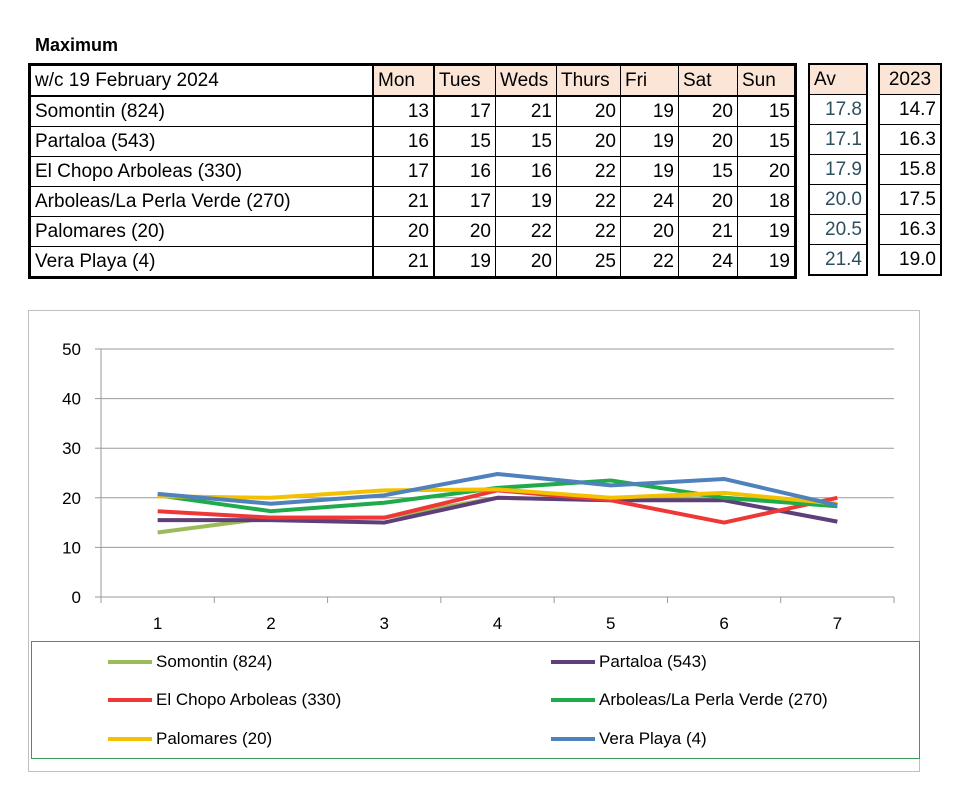  What do you see at coordinates (838, 260) in the screenshot?
I see `average-cell: 21.4` at bounding box center [838, 260].